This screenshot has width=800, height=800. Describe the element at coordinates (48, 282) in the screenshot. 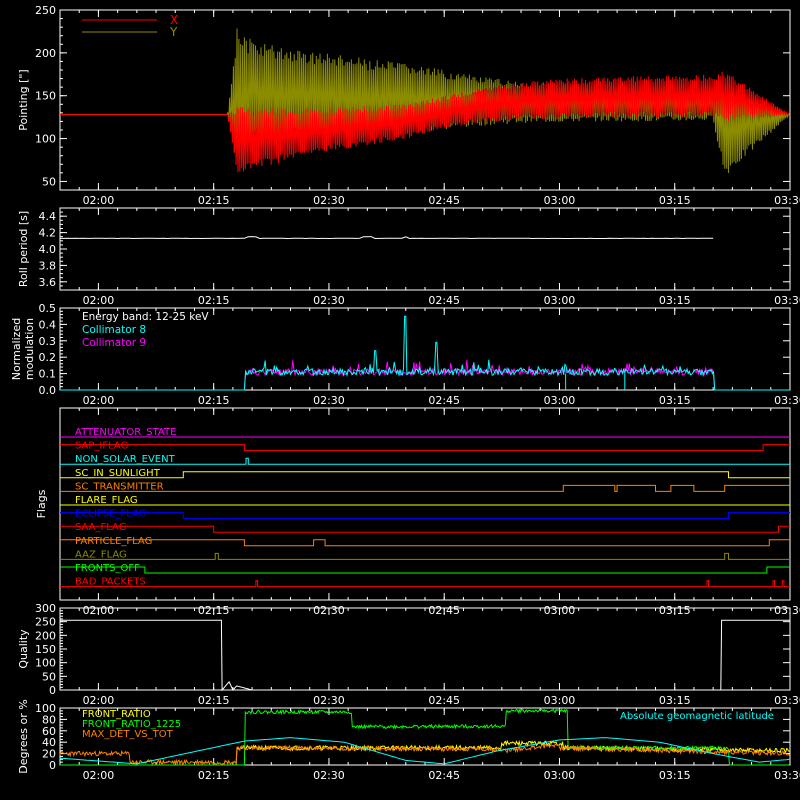

I see `y-tick-label: 3.6` at that location.